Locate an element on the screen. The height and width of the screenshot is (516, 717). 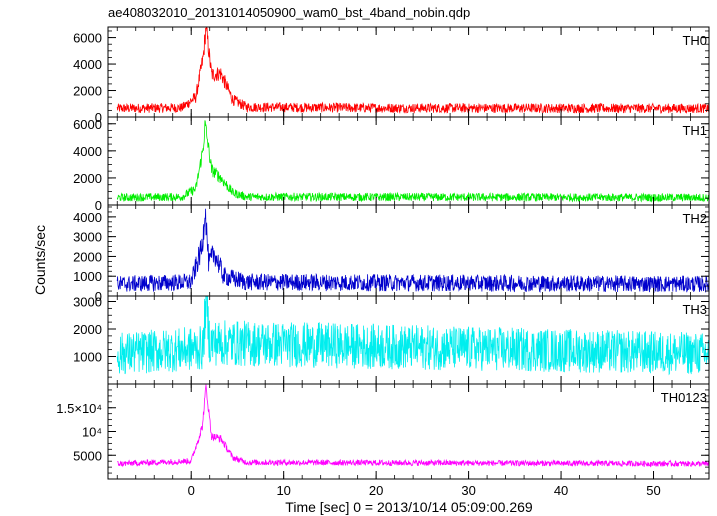
panel-label: TH3 is located at coordinates (694, 309).